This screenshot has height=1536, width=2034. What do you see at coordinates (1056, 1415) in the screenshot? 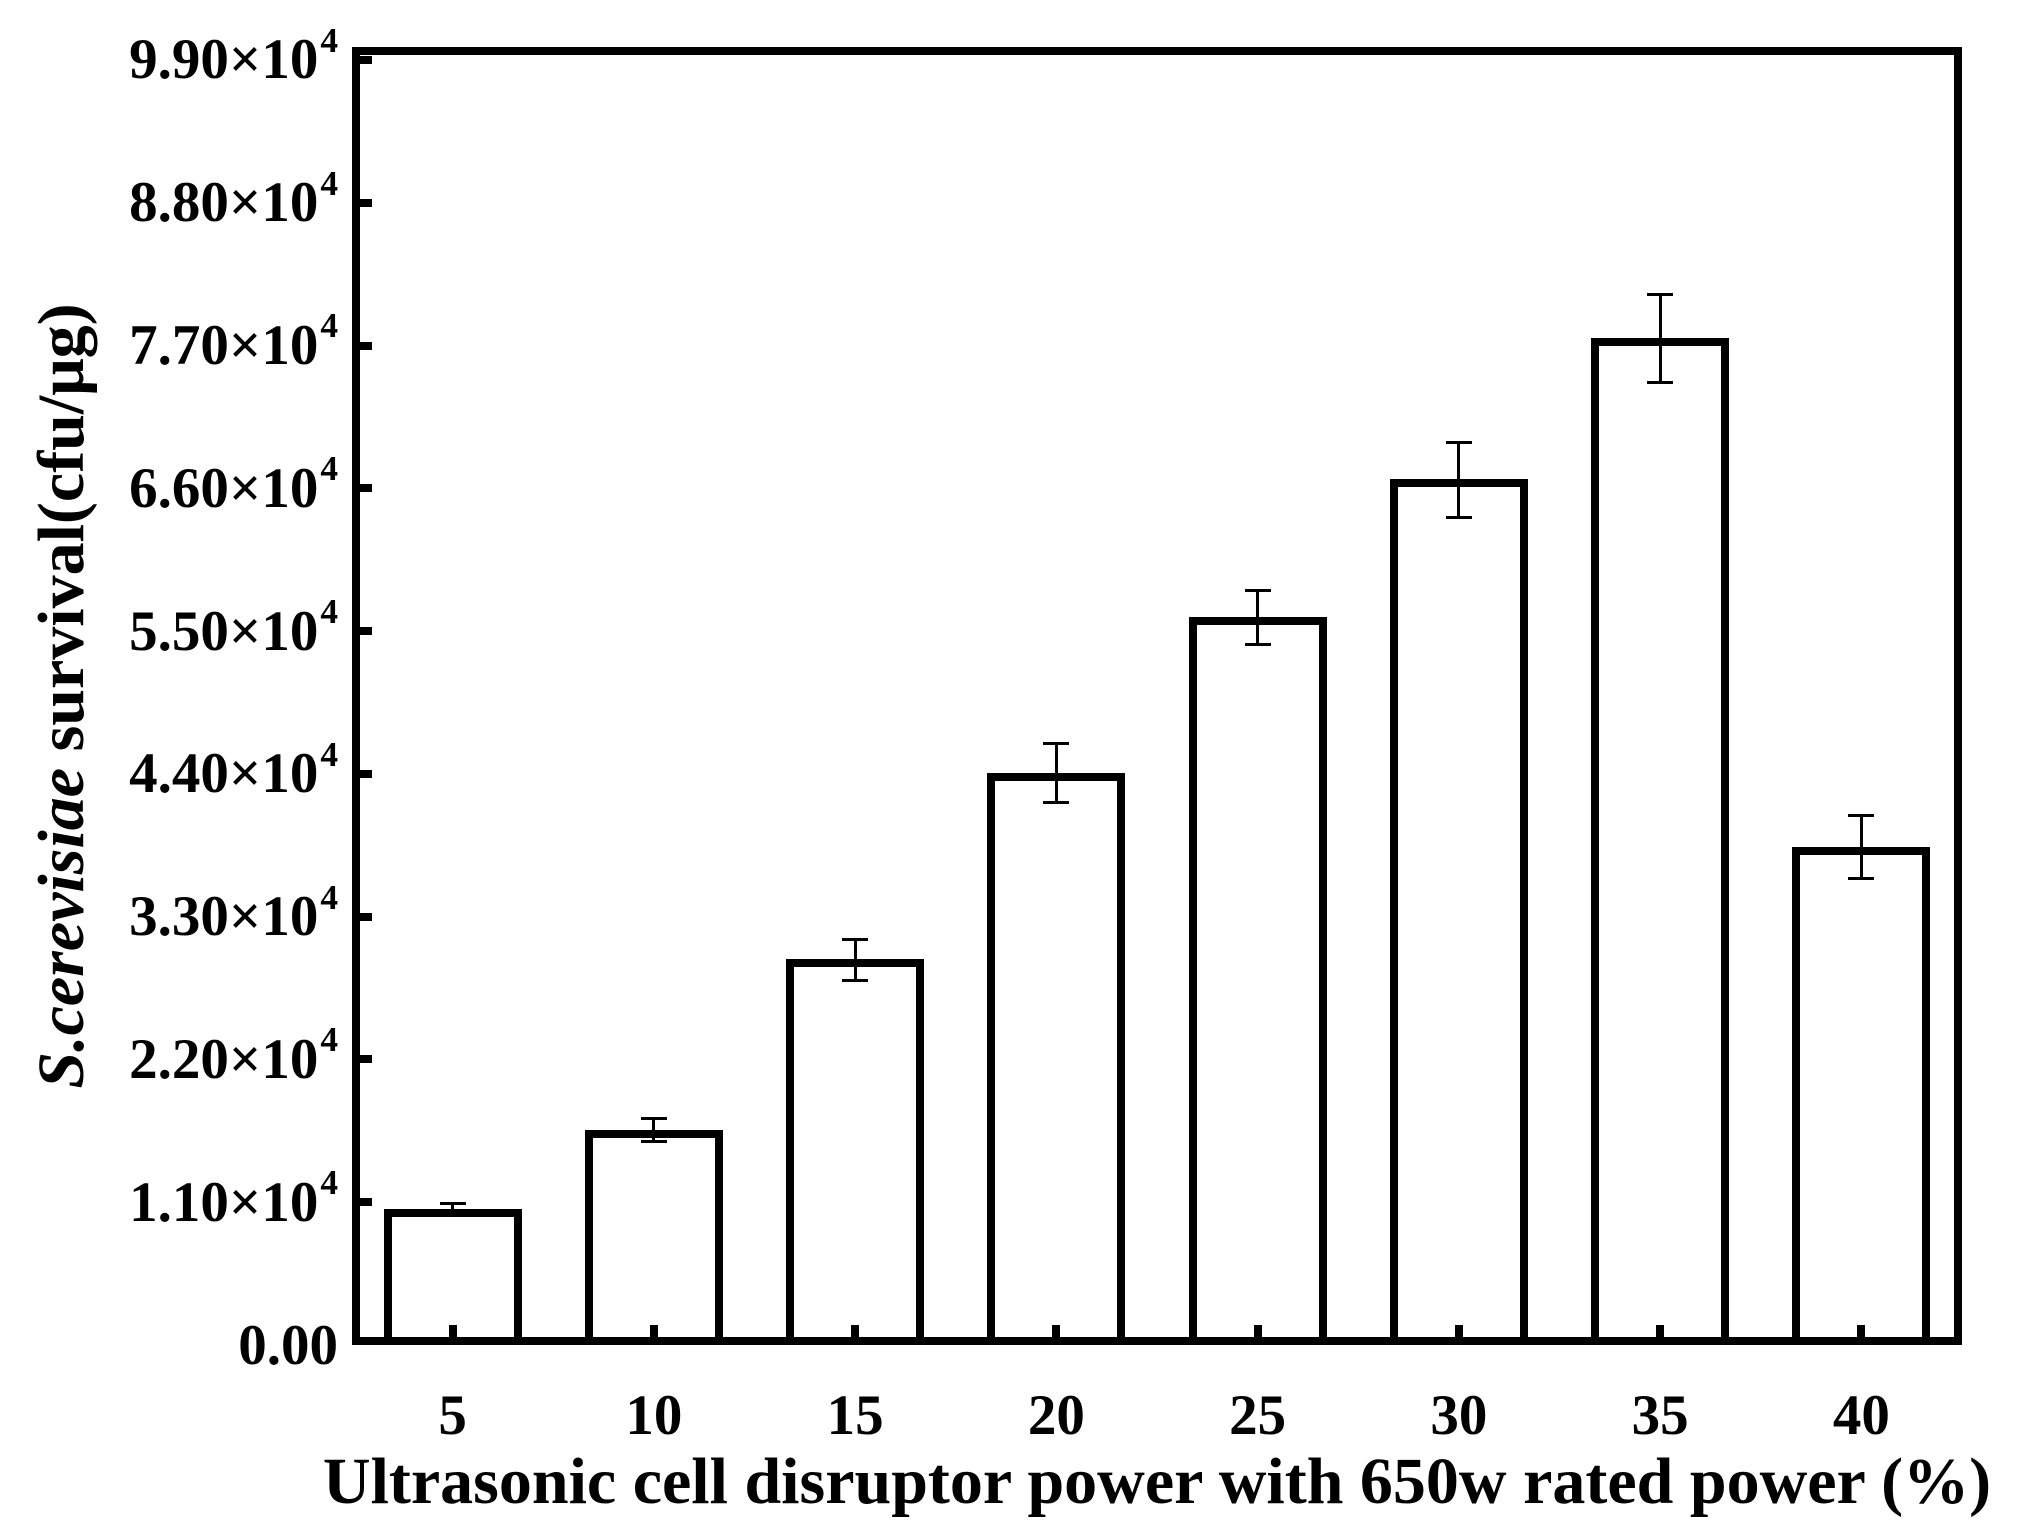
I see `x-tick-label-20: 20` at bounding box center [1056, 1415].